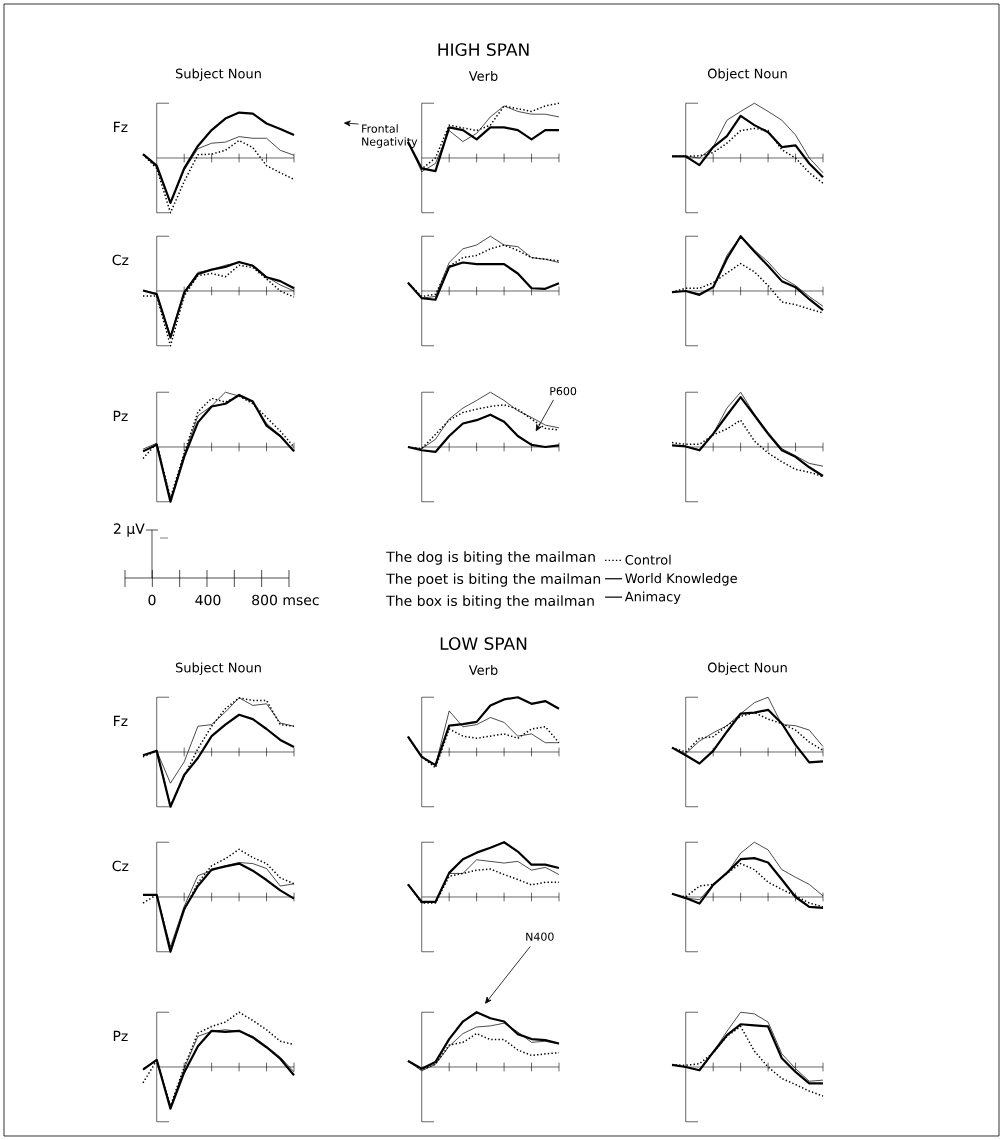 The width and height of the screenshot is (1003, 1140). Describe the element at coordinates (681, 579) in the screenshot. I see `legend-label: World Knowledge` at that location.